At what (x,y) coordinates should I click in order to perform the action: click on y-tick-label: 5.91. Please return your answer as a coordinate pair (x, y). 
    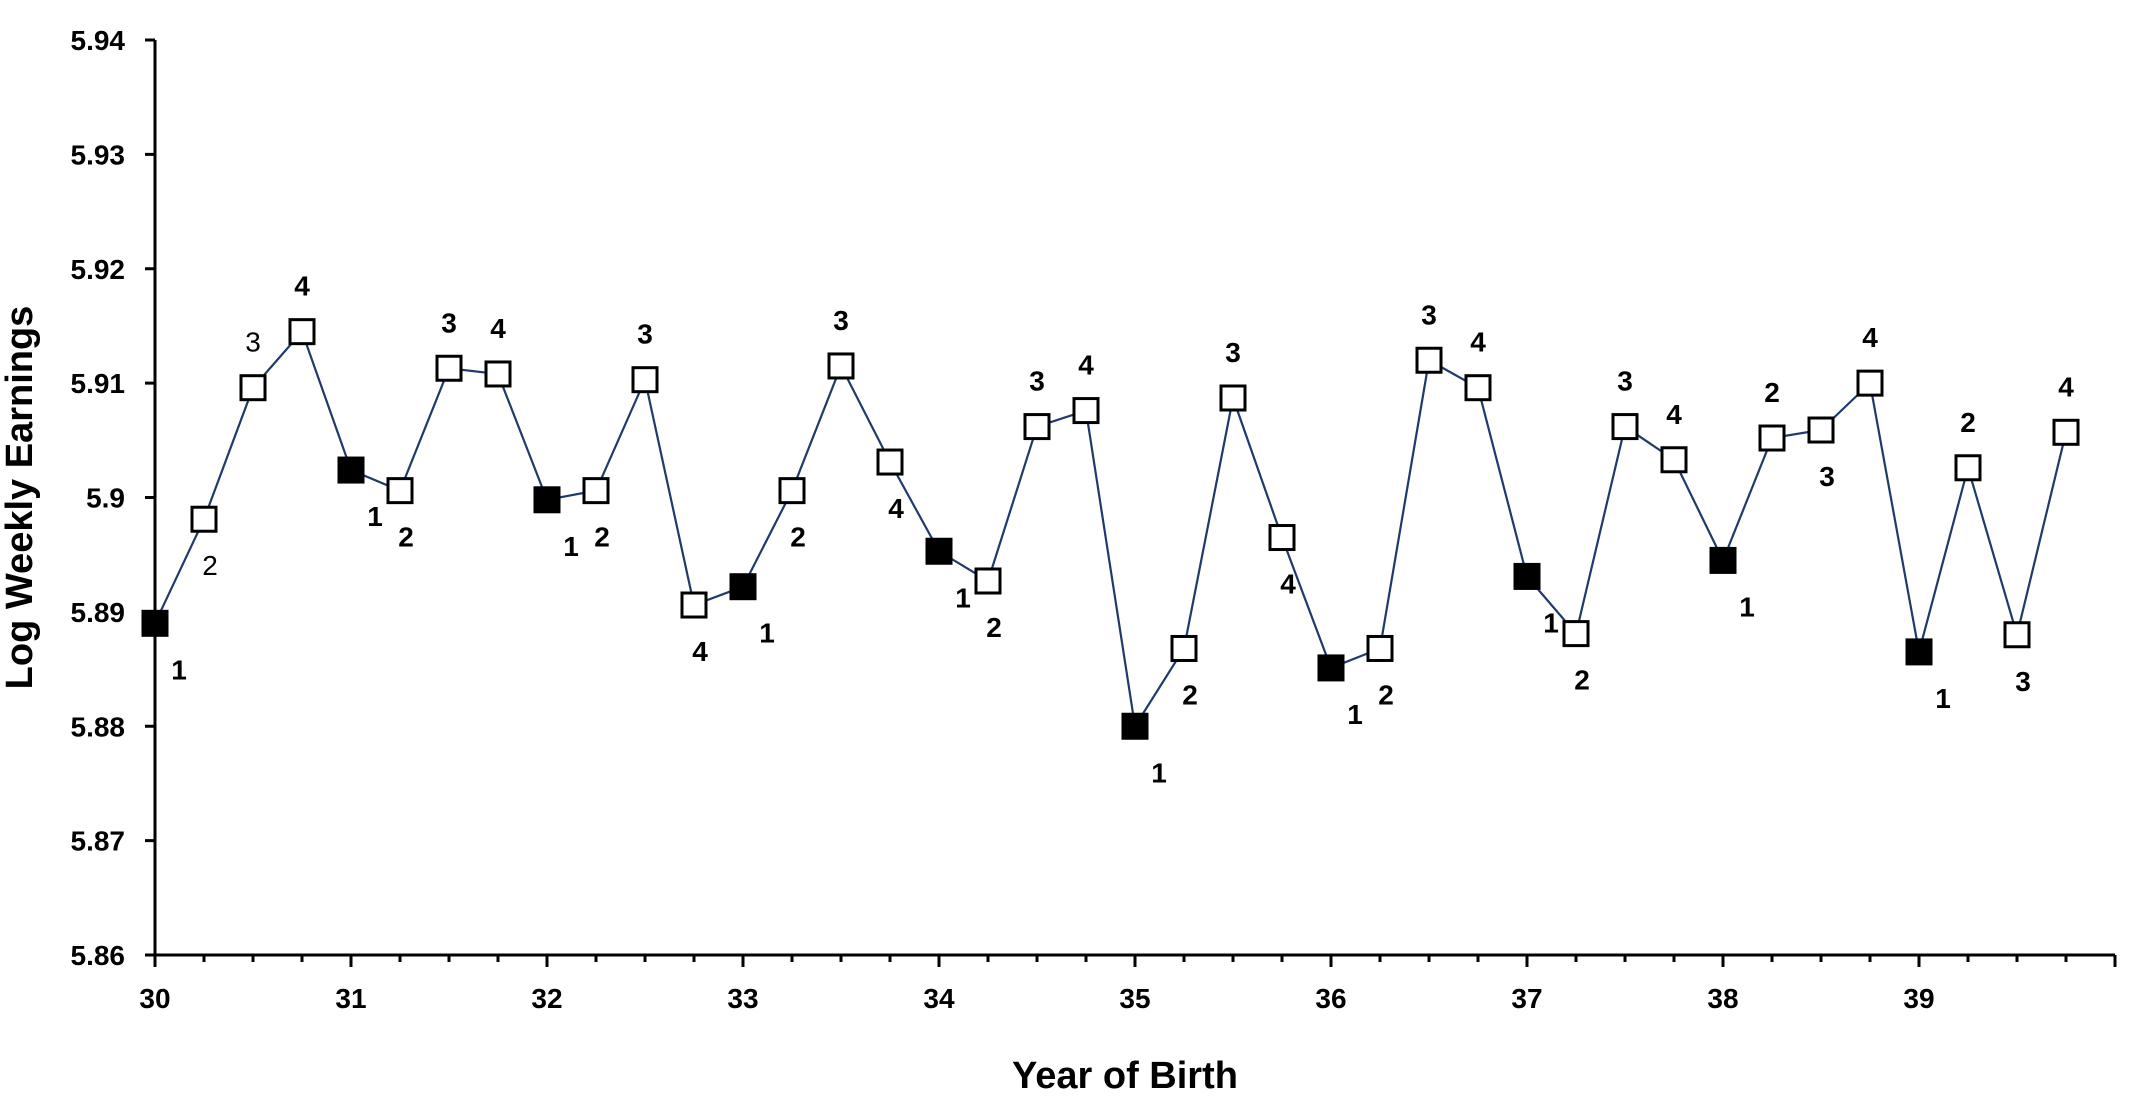
    Looking at the image, I should click on (98, 383).